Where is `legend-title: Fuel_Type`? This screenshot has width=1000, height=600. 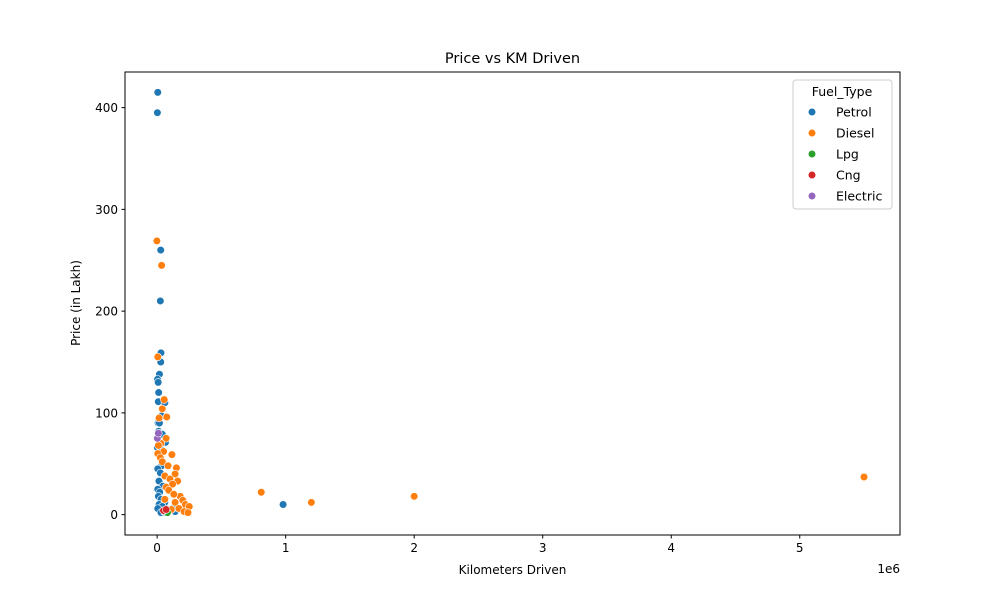 legend-title: Fuel_Type is located at coordinates (842, 91).